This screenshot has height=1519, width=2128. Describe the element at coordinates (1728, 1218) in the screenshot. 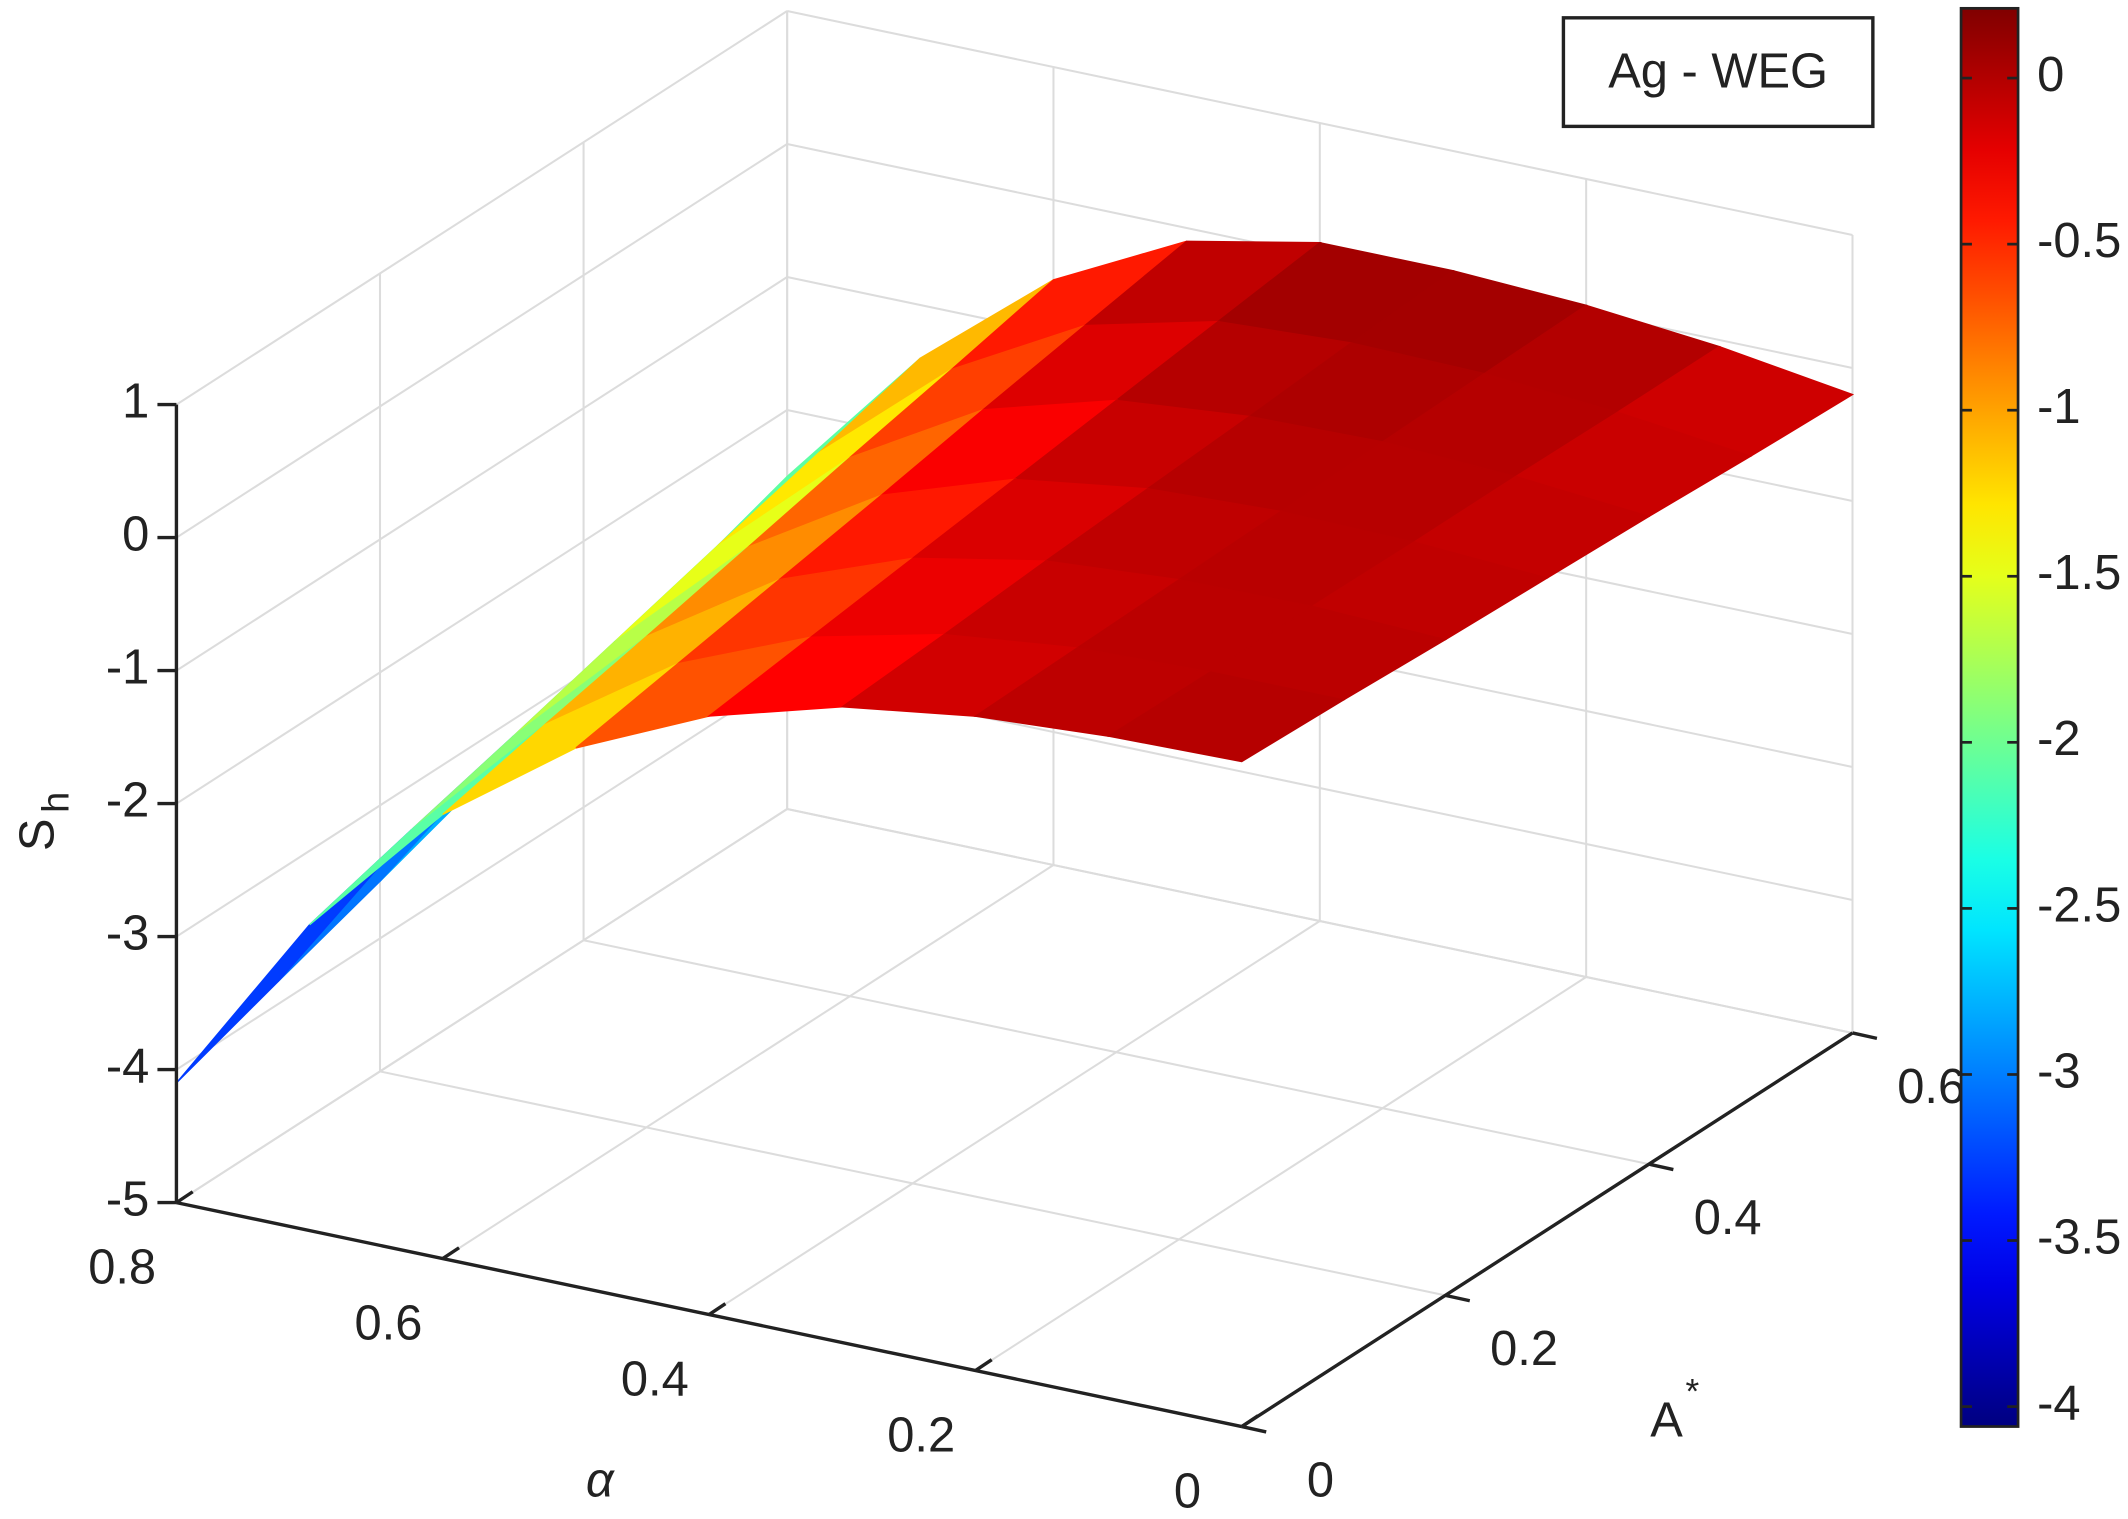

I see `y-tick-label: 0.4` at that location.